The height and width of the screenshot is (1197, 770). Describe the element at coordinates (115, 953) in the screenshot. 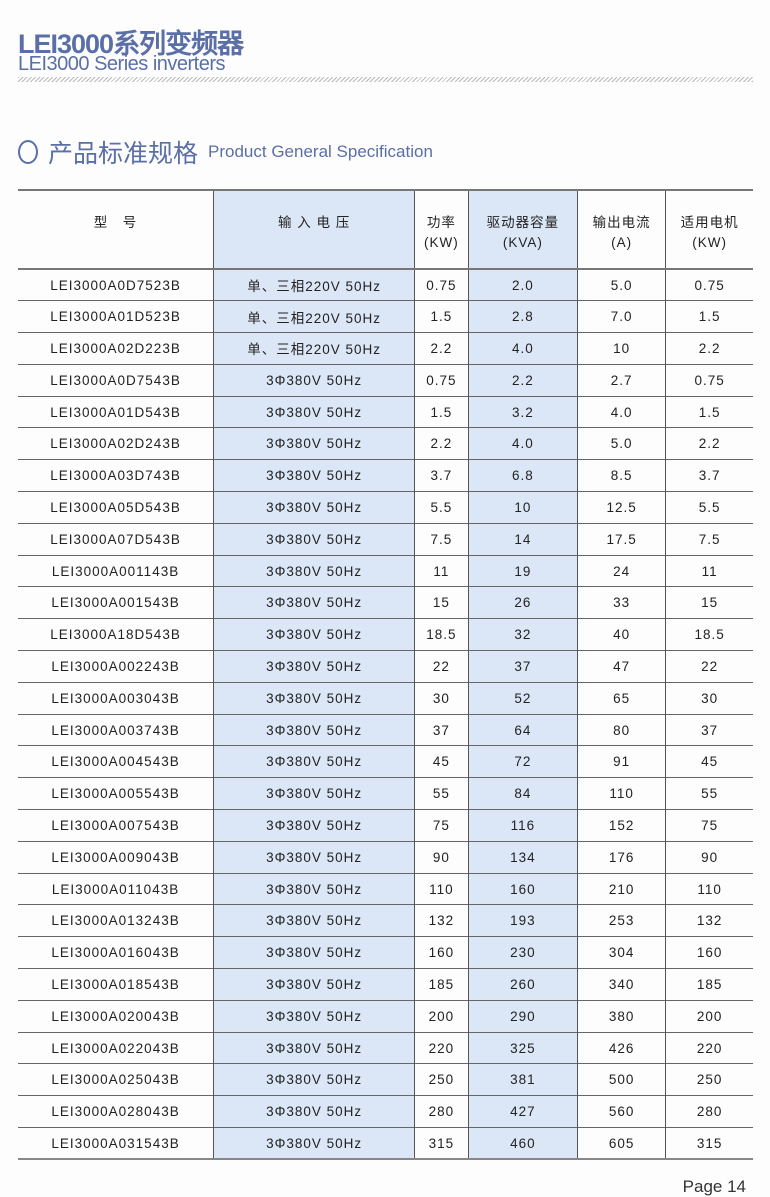

I see `table-cell: LEI3000A016043B` at that location.